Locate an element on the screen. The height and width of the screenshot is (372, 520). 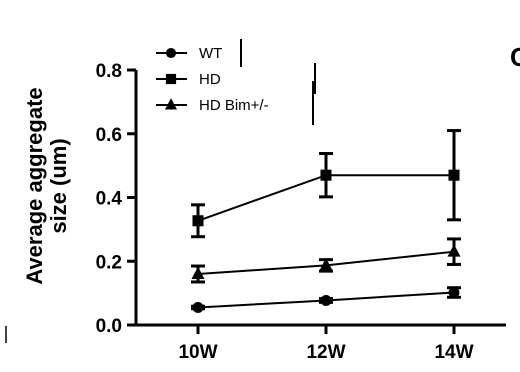
legend-label: HD Bim+/- is located at coordinates (234, 105).